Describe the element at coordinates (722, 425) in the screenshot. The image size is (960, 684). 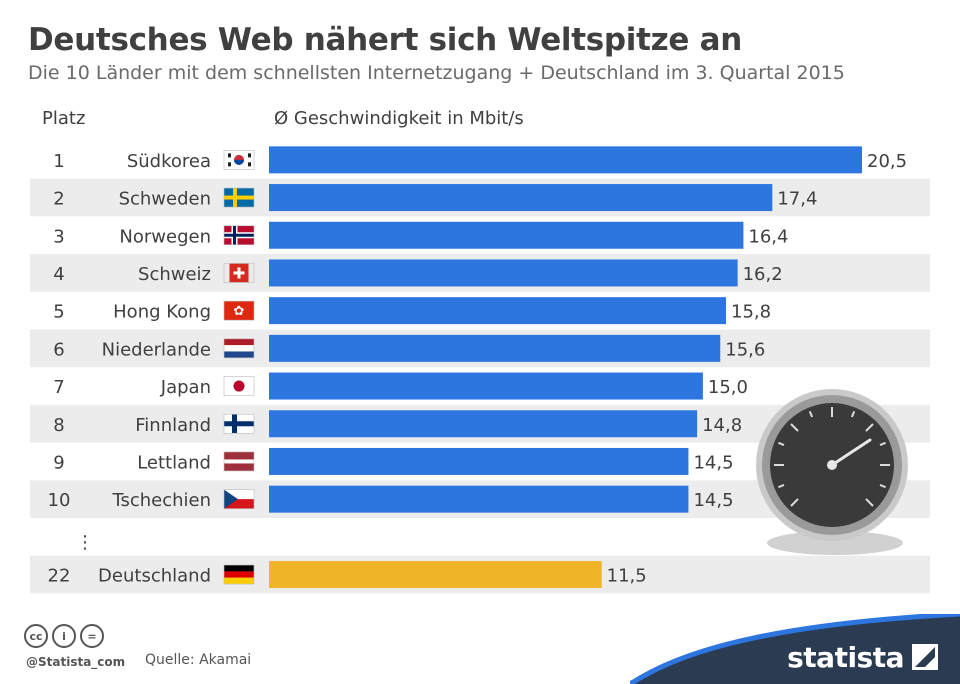
I see `value-label: 14,8` at that location.